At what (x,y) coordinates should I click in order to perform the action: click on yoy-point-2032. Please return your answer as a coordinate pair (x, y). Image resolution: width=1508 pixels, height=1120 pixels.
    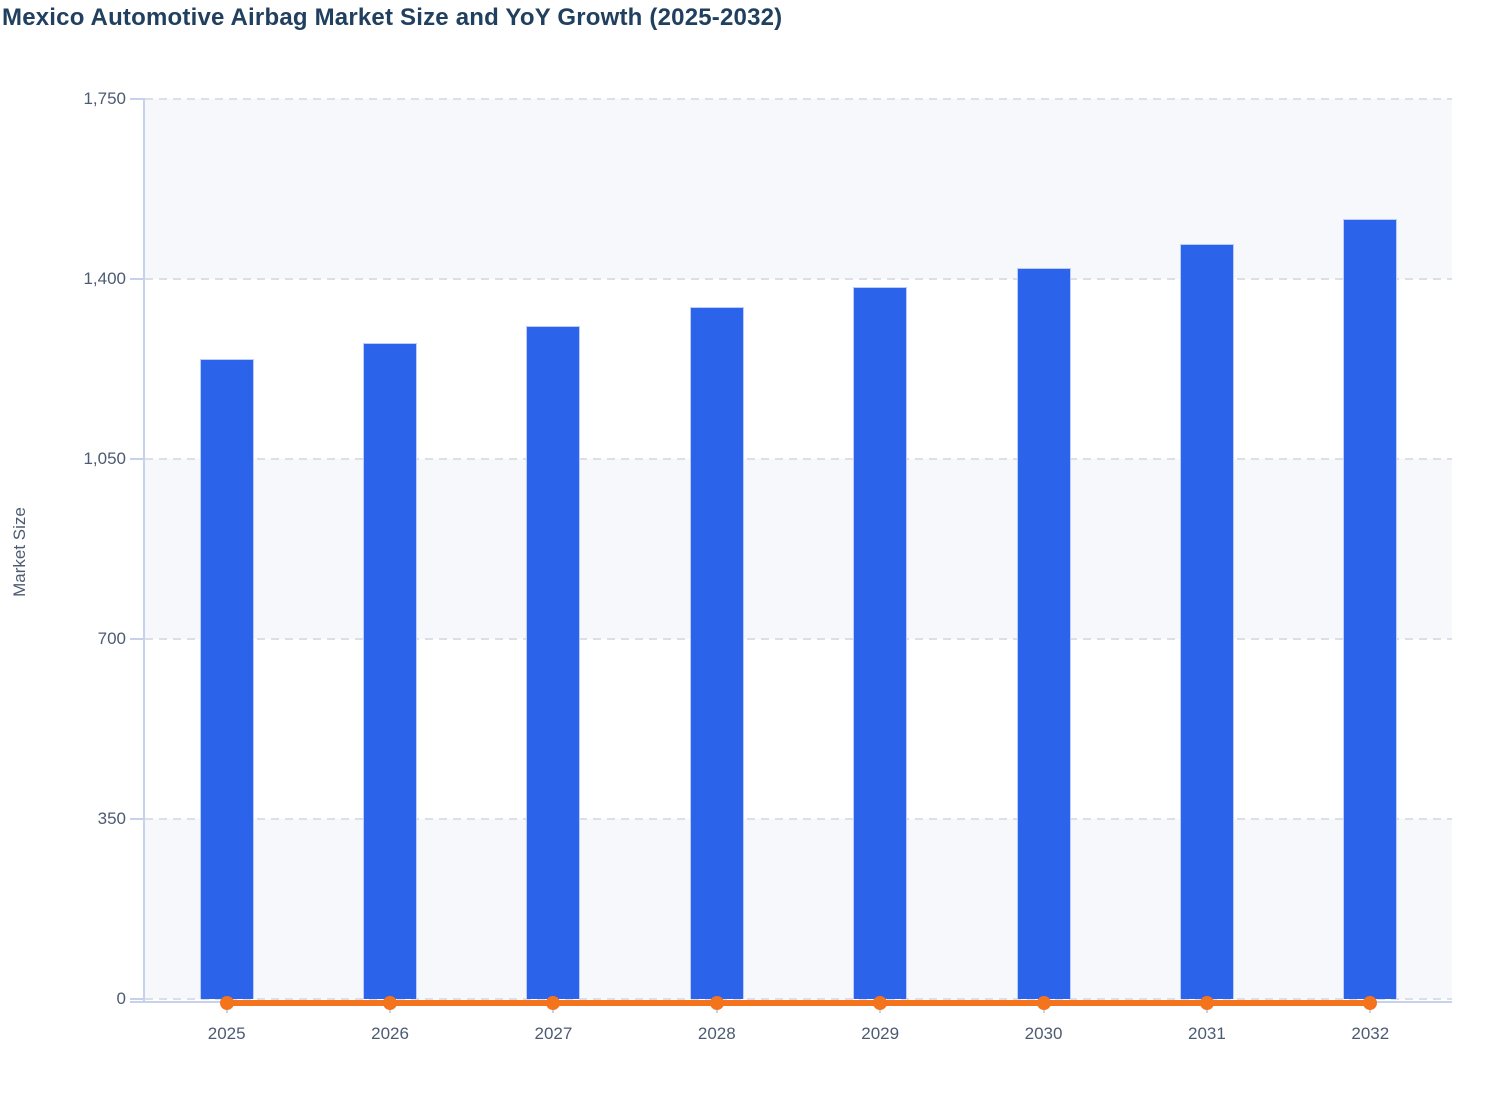
    Looking at the image, I should click on (1370, 1003).